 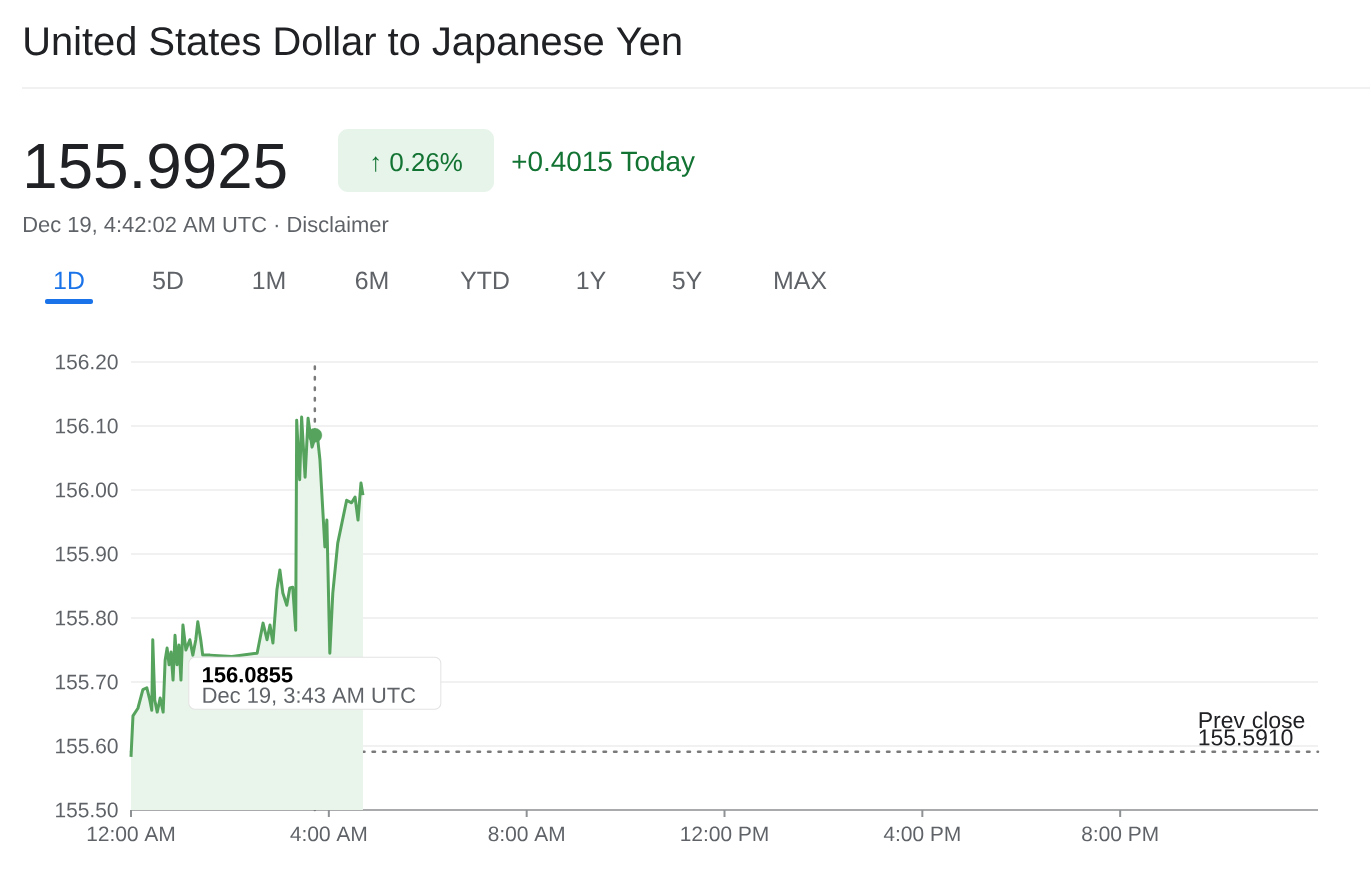 I want to click on text: 1D, so click(x=69, y=280).